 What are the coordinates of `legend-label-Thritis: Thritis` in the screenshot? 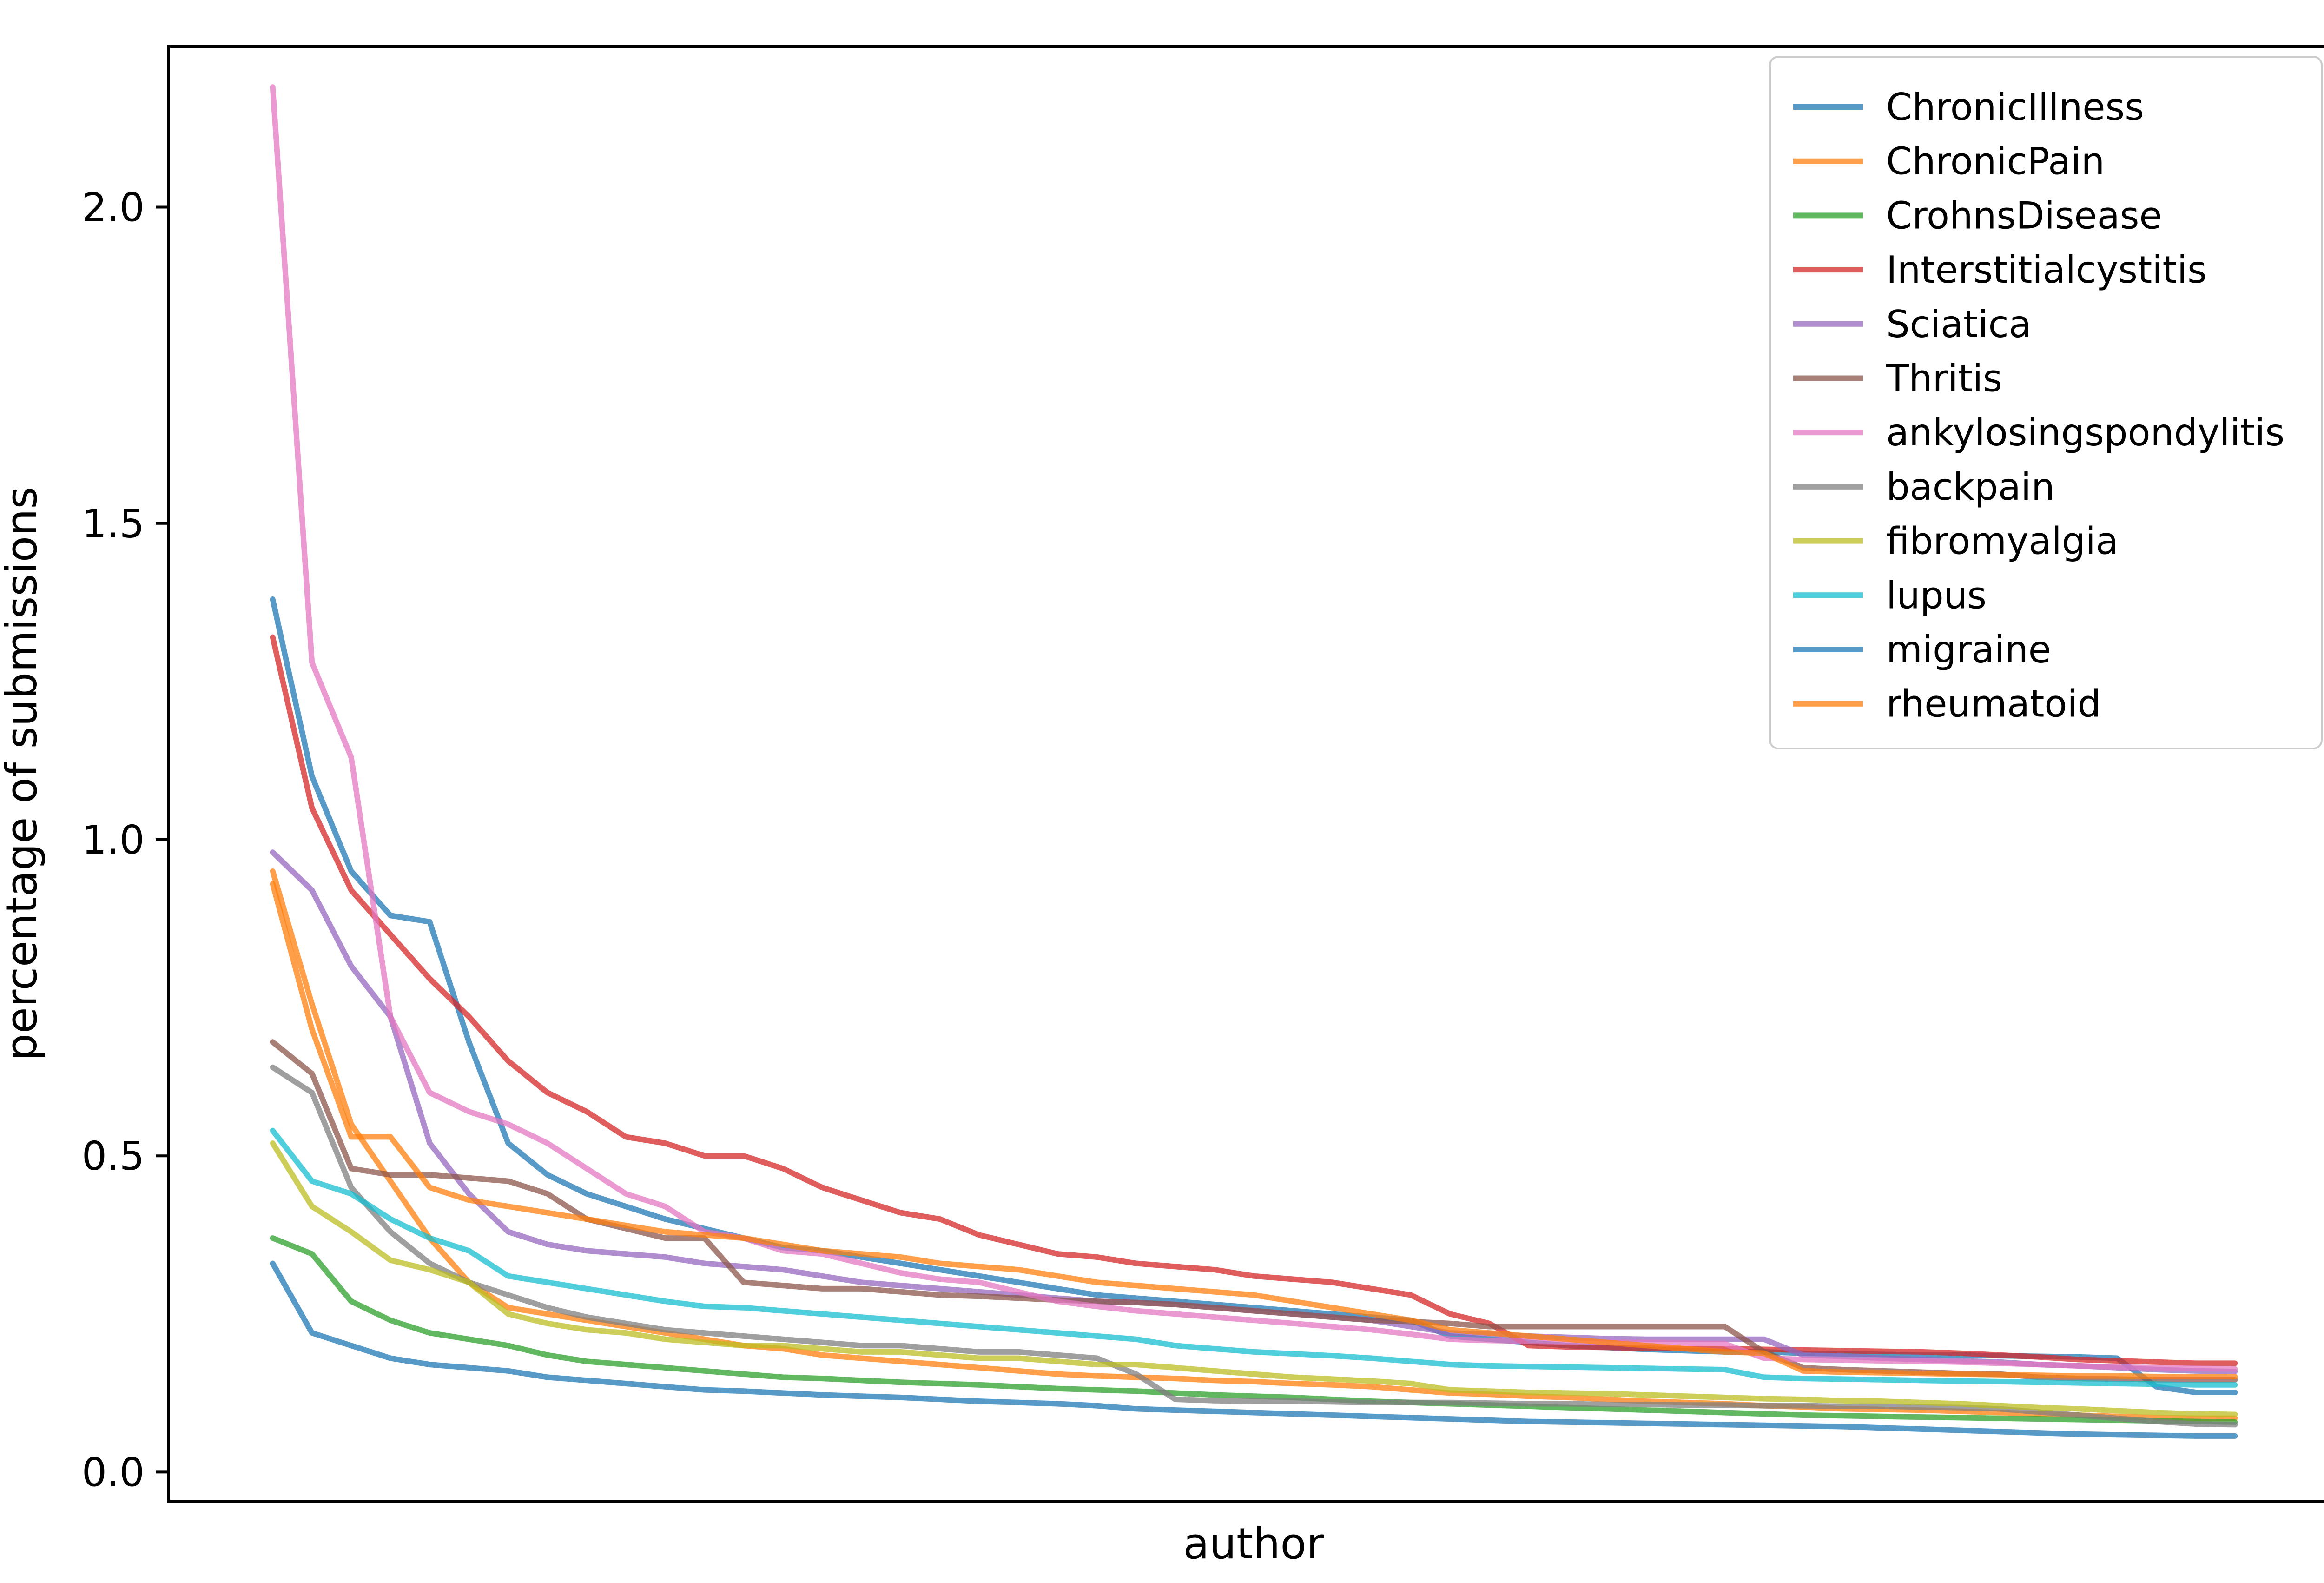 It's located at (1944, 378).